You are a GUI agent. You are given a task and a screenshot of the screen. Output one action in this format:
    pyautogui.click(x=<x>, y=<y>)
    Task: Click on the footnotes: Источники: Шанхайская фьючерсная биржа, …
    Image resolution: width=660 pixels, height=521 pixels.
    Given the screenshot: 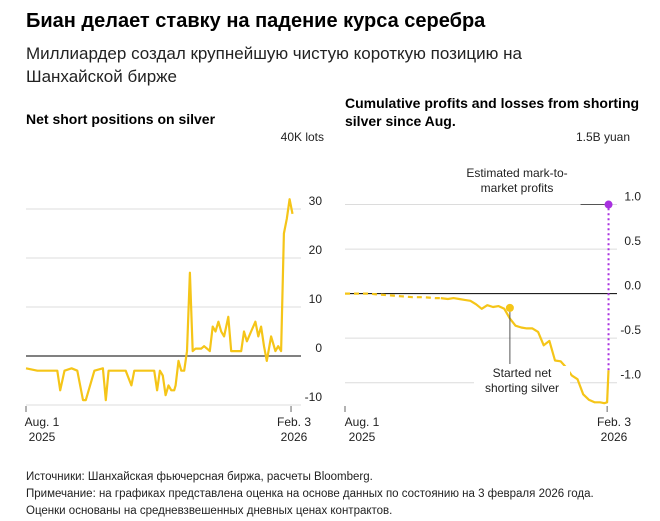 What is the action you would take?
    pyautogui.click(x=310, y=494)
    